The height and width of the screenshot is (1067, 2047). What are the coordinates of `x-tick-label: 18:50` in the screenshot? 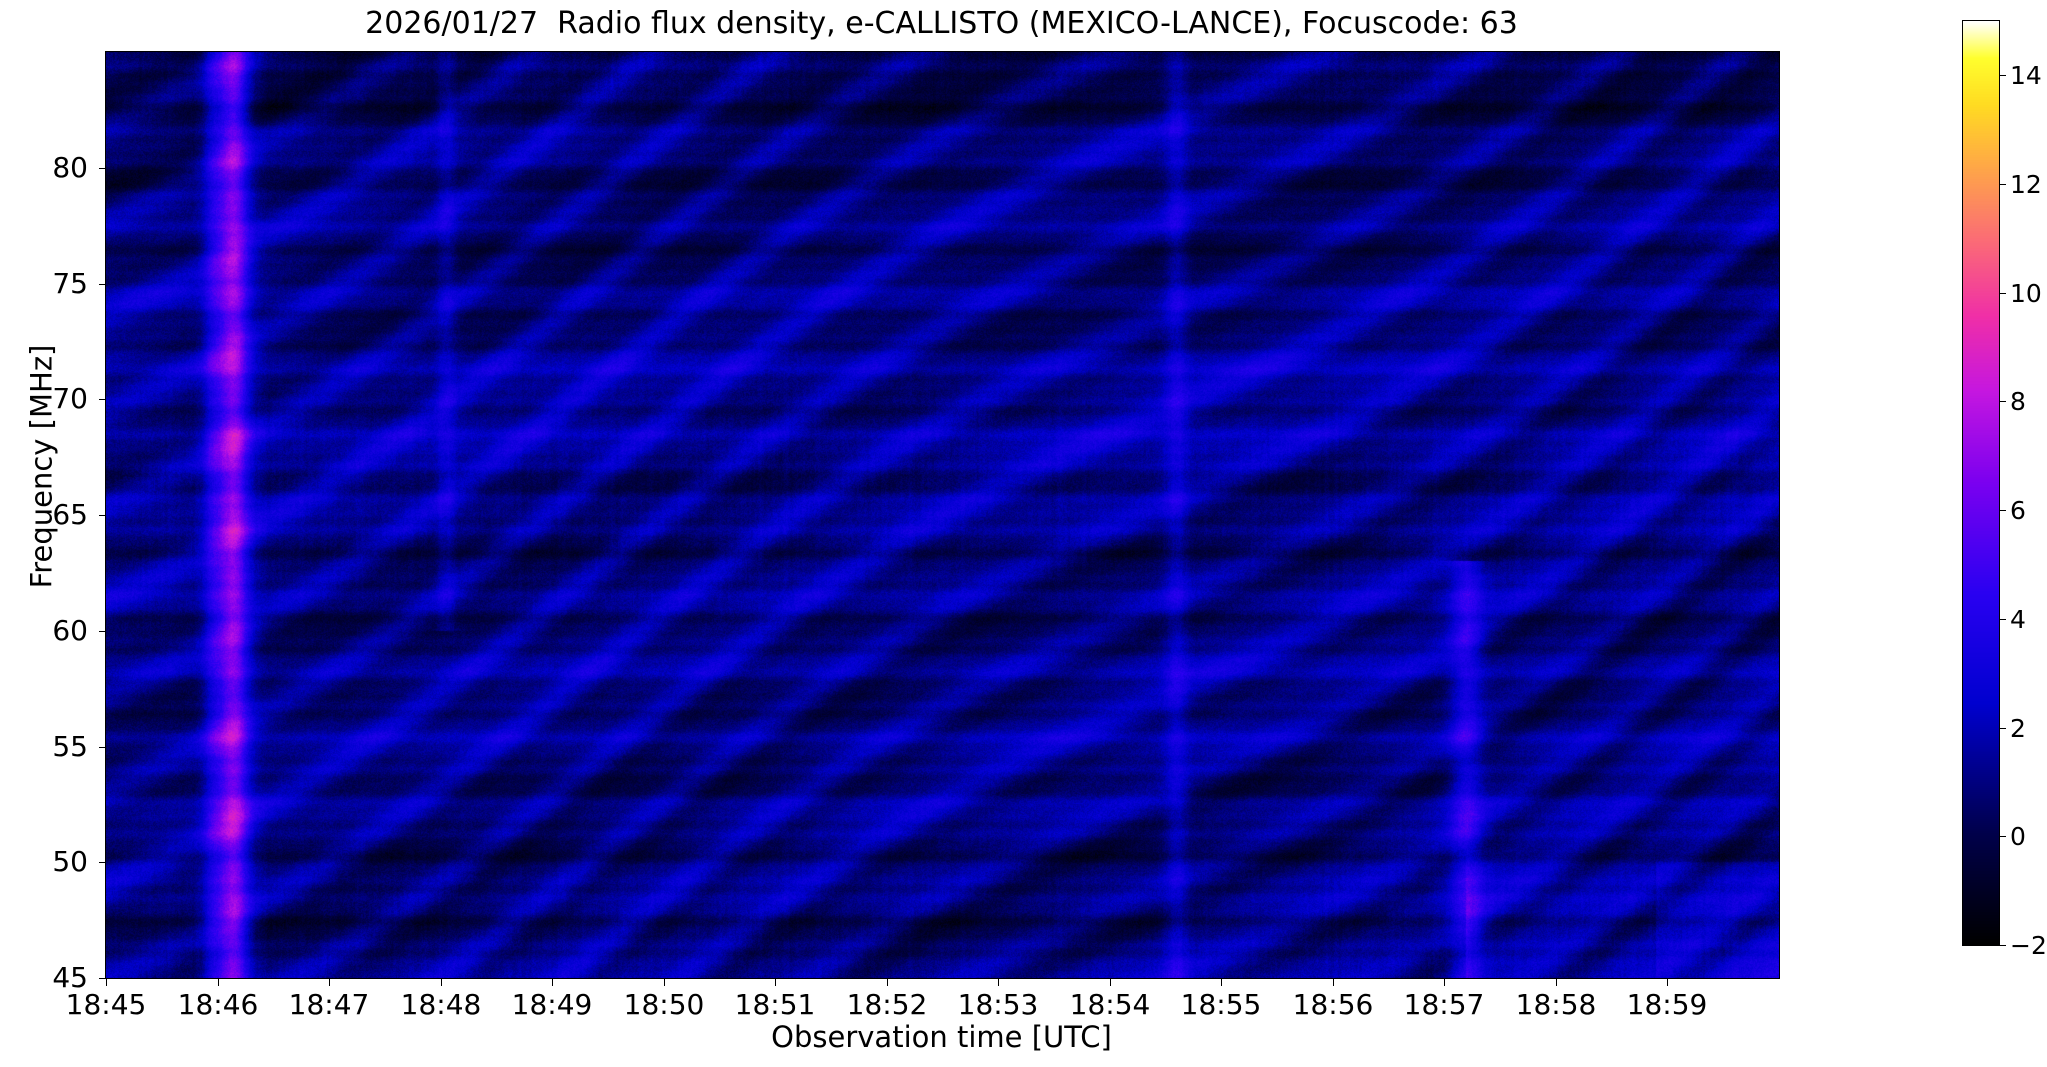 It's located at (664, 1004).